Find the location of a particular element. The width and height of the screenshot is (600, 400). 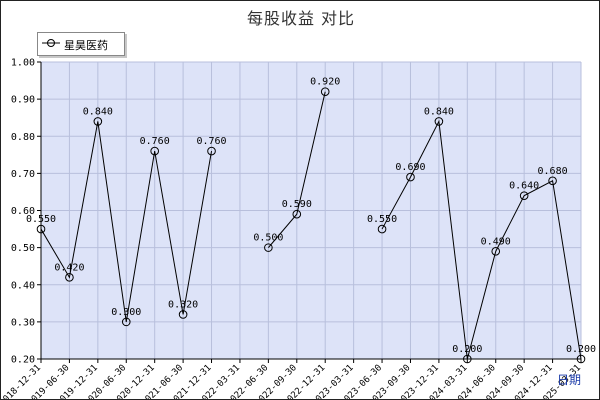

data-label: 0.420 is located at coordinates (69, 267).